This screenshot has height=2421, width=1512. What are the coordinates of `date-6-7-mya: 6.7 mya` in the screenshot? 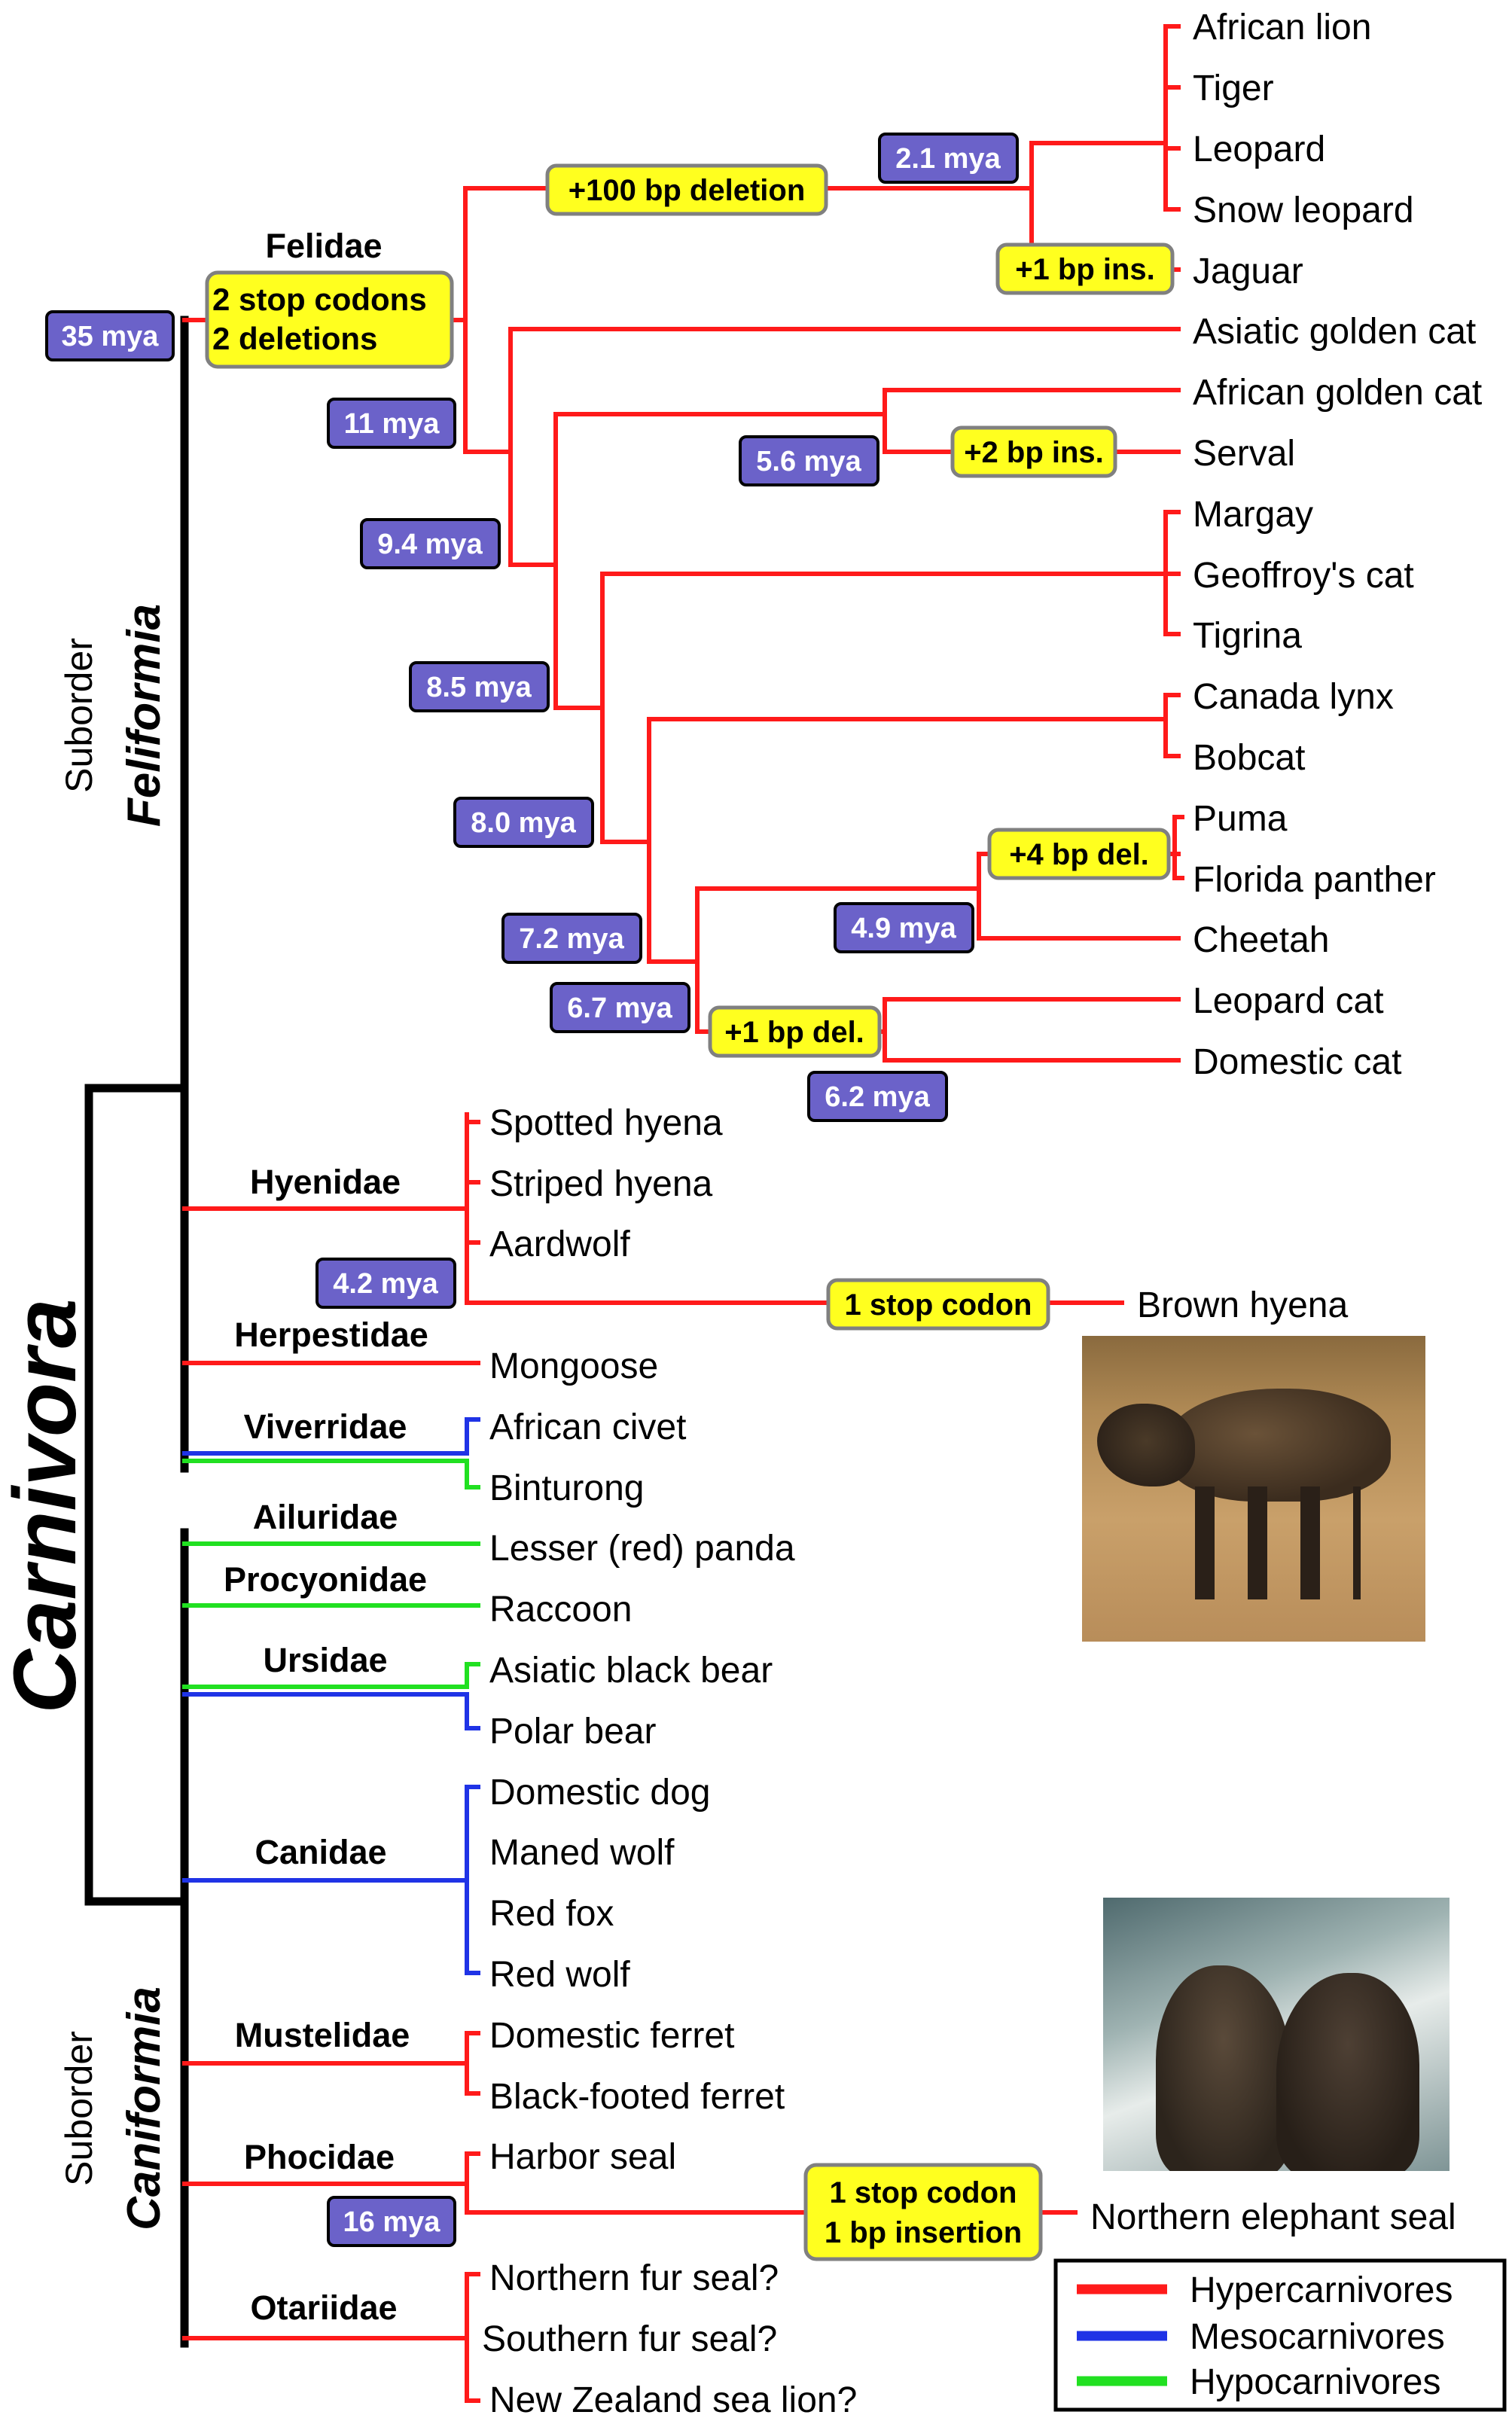 It's located at (619, 1008).